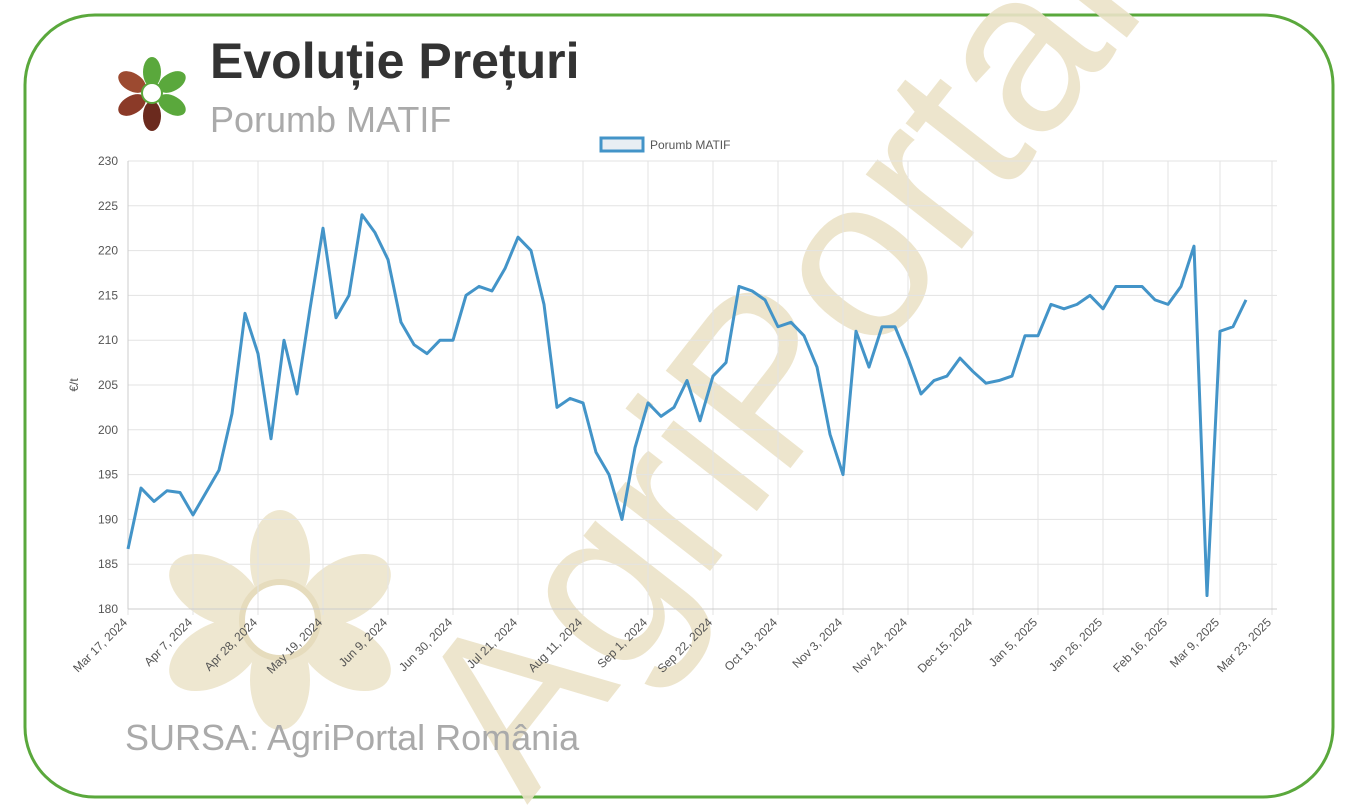 Image resolution: width=1353 pixels, height=810 pixels. I want to click on y-tick-label: 215, so click(108, 295).